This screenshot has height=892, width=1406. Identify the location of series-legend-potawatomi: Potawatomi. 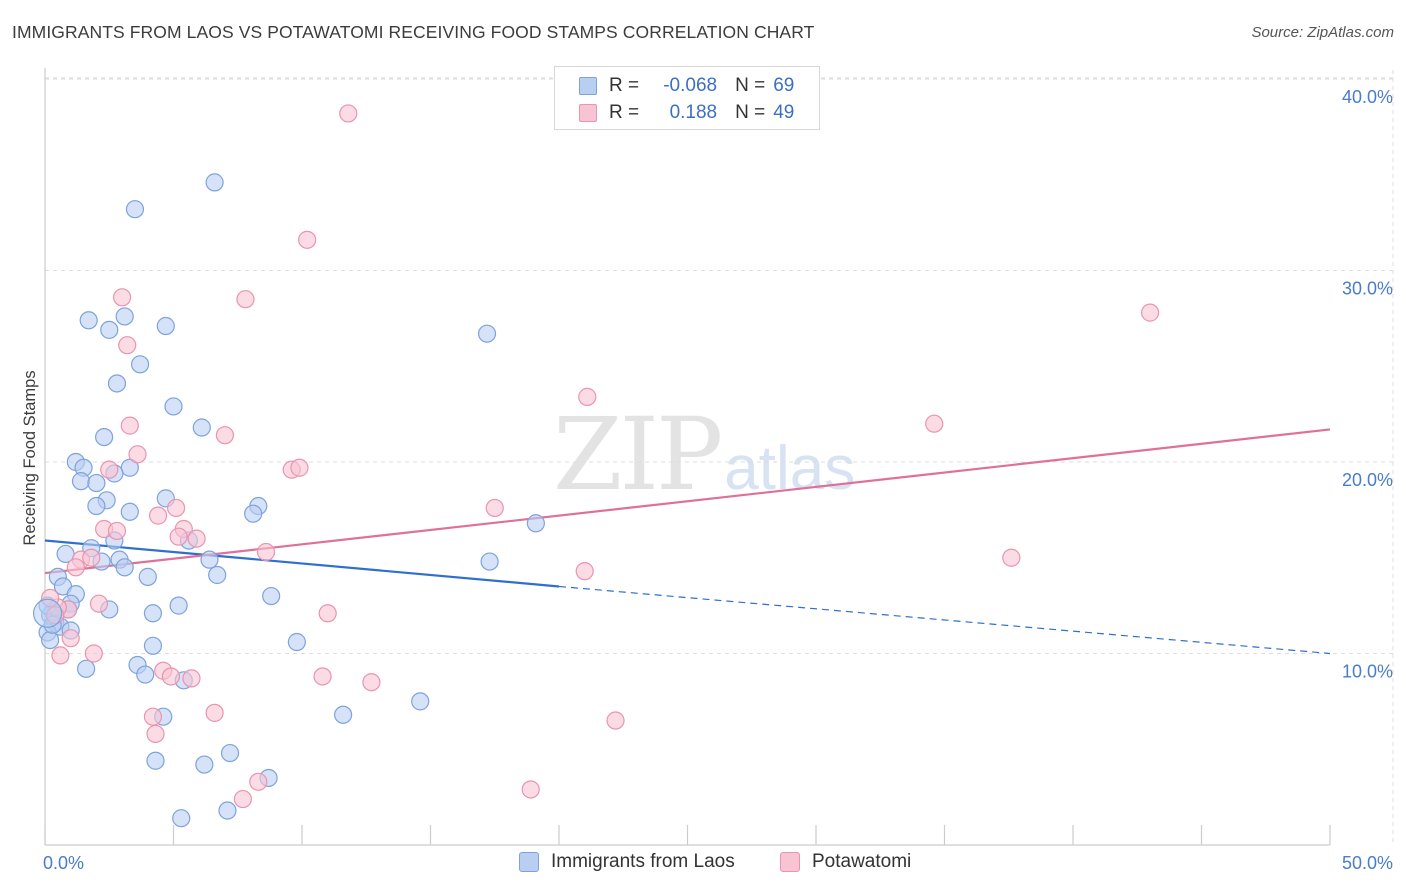
(845, 862).